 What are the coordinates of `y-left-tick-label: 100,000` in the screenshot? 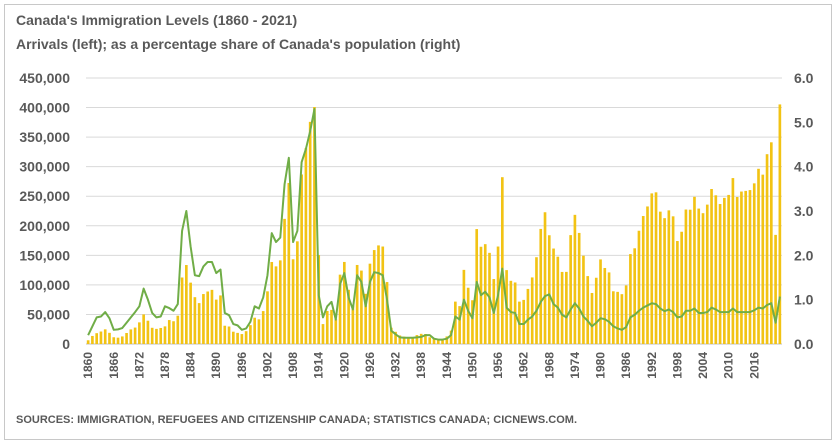 It's located at (44, 285).